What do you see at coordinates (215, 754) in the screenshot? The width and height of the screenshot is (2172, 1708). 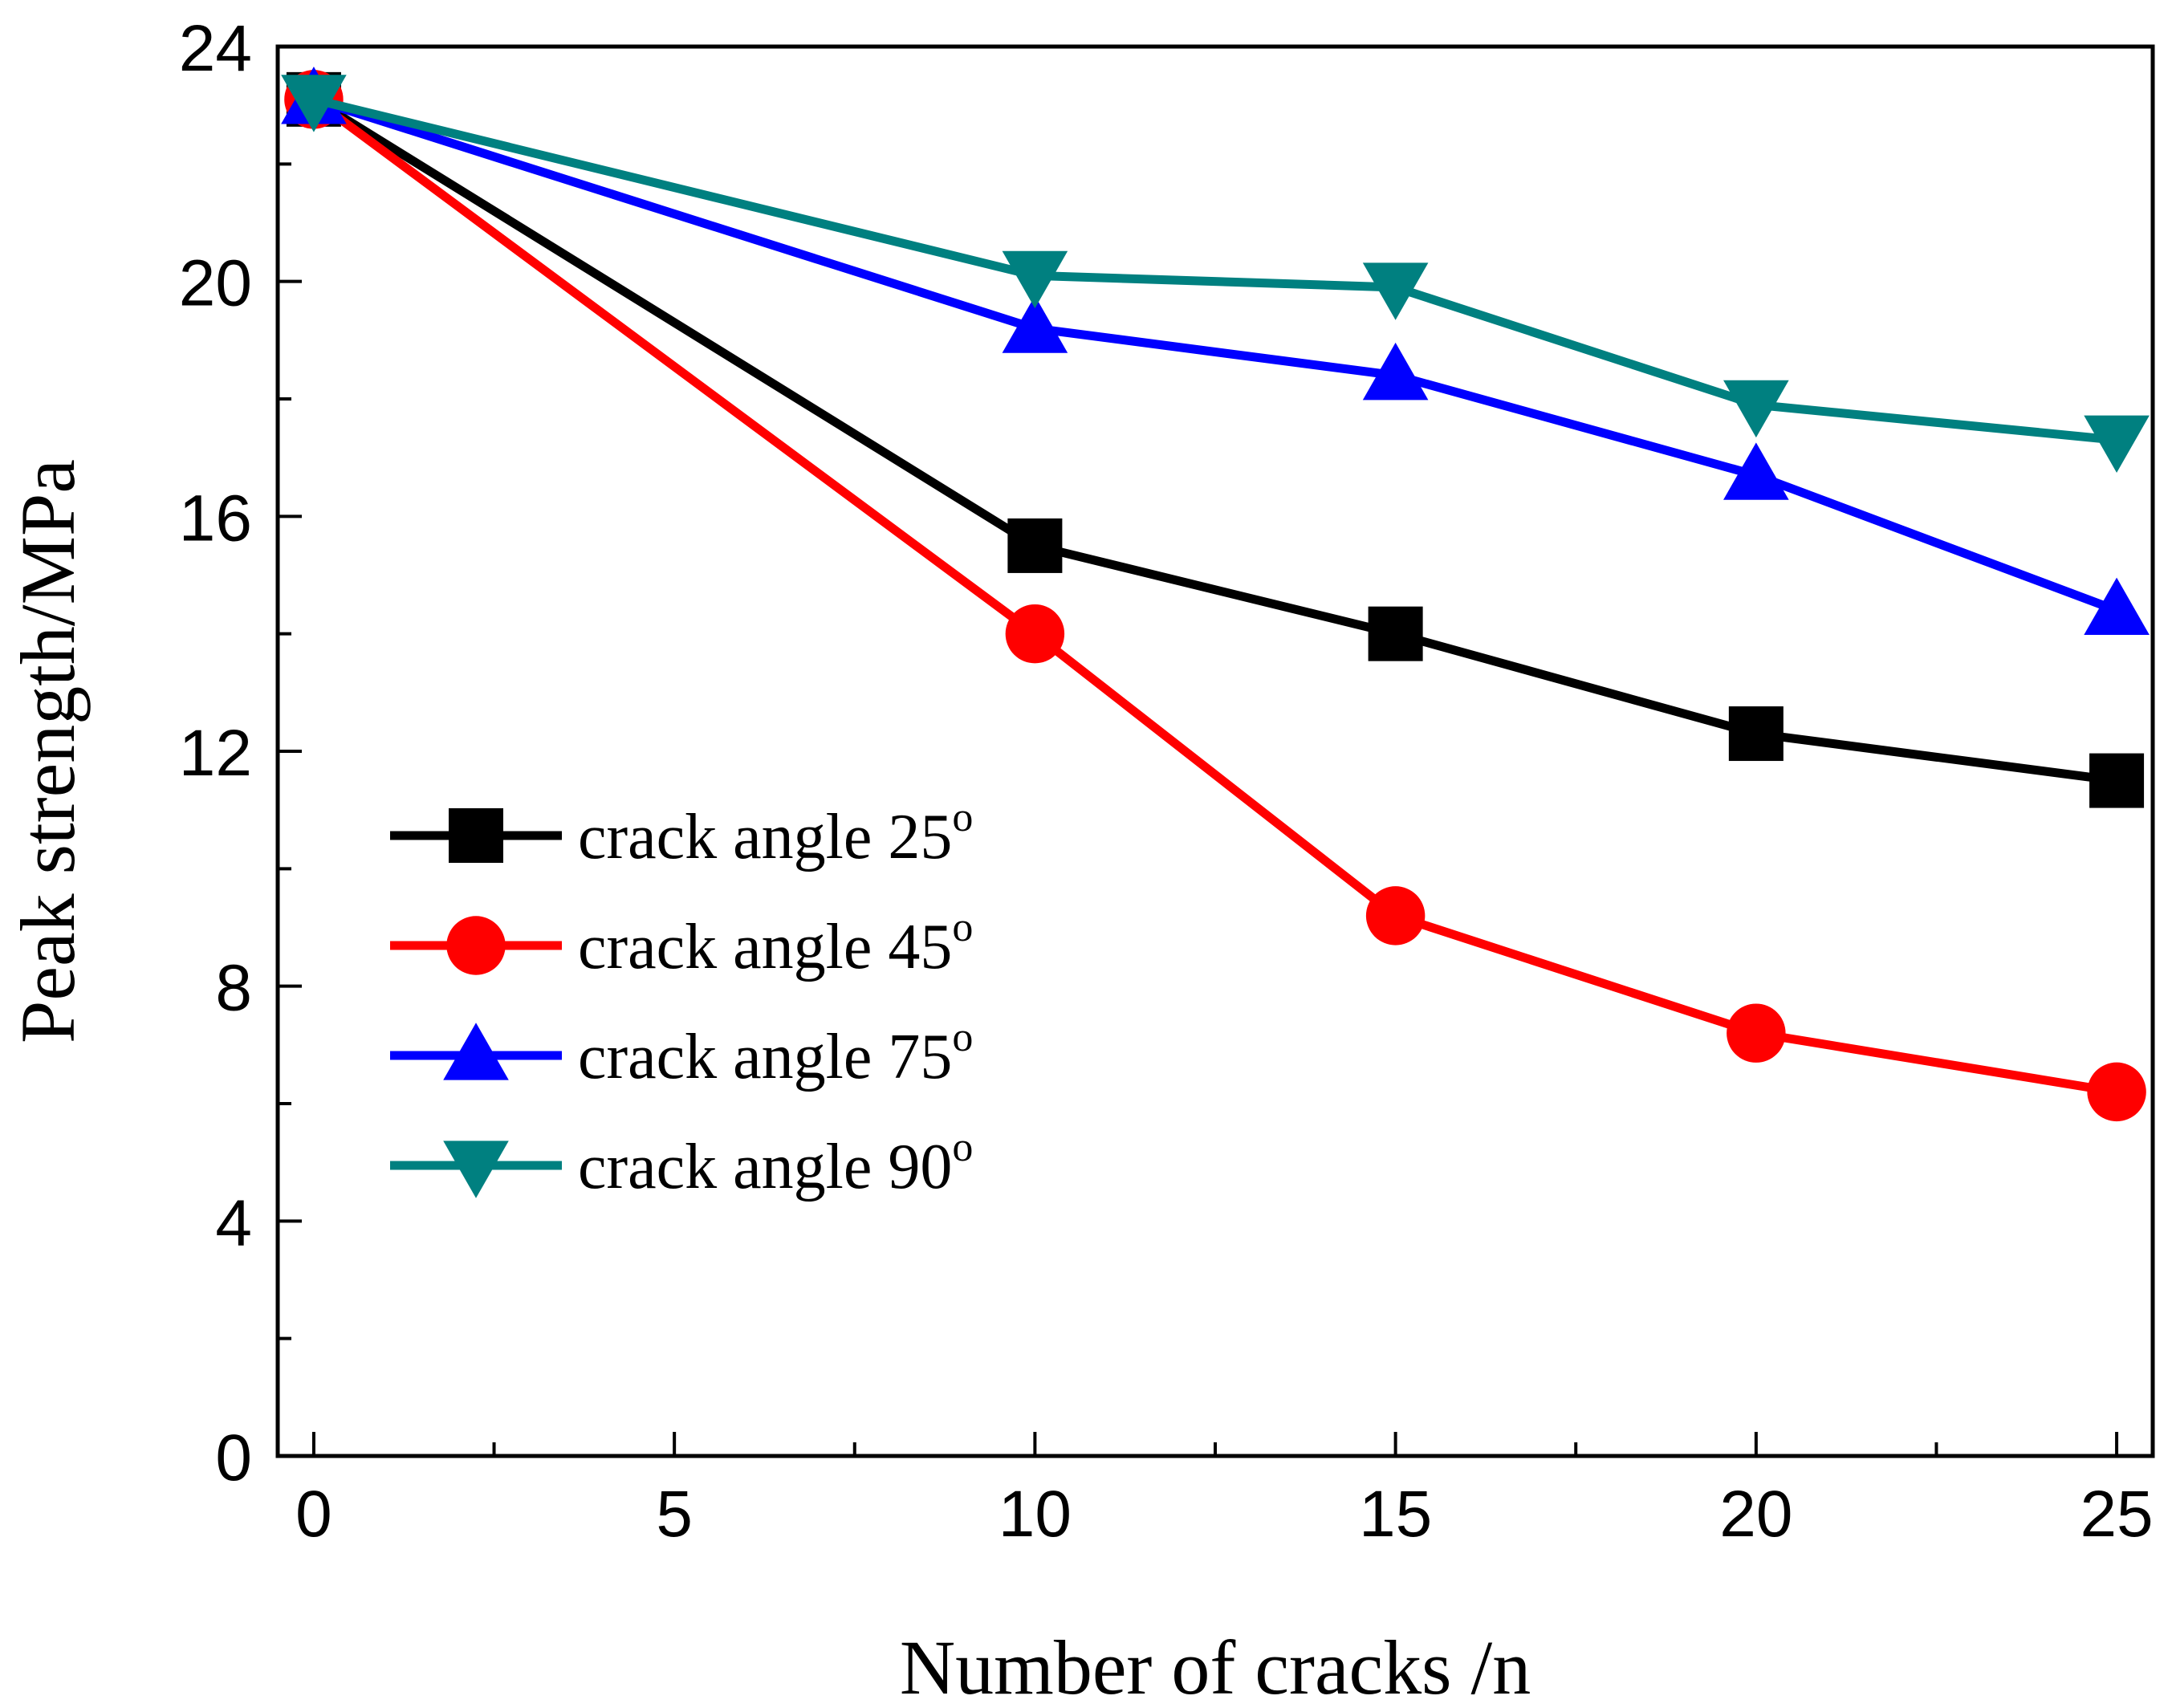 I see `y-tick-label: 12` at bounding box center [215, 754].